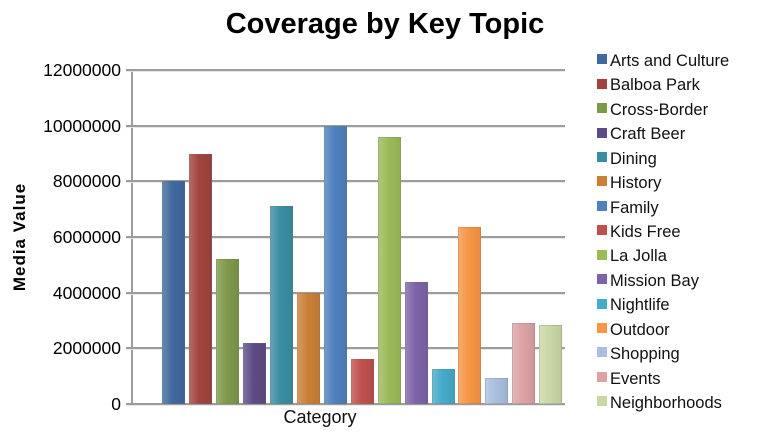 This screenshot has width=768, height=436. I want to click on legend-item-la-jolla: La Jolla, so click(663, 257).